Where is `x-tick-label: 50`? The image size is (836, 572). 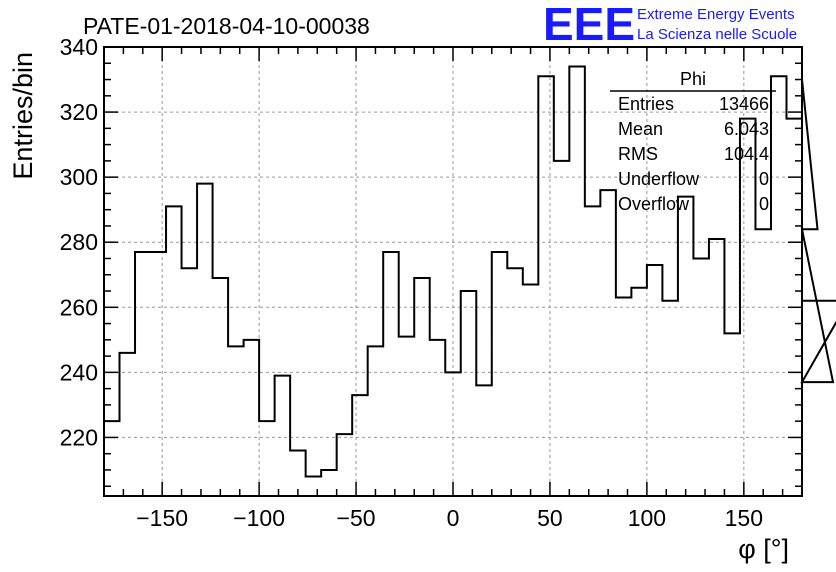
x-tick-label: 50 is located at coordinates (550, 518).